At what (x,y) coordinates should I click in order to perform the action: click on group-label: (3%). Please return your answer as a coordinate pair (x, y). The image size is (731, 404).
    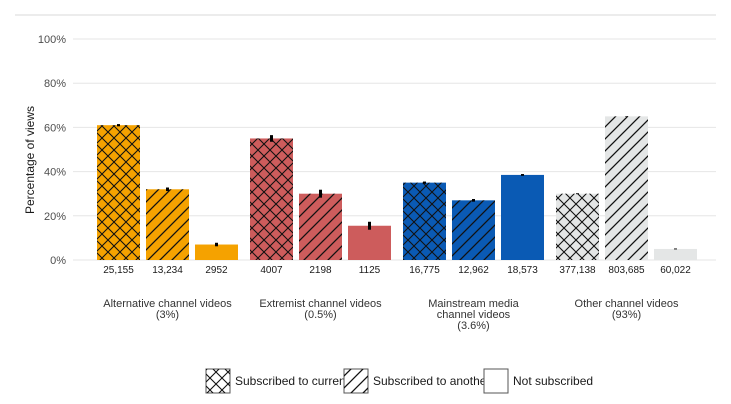
    Looking at the image, I should click on (167, 315).